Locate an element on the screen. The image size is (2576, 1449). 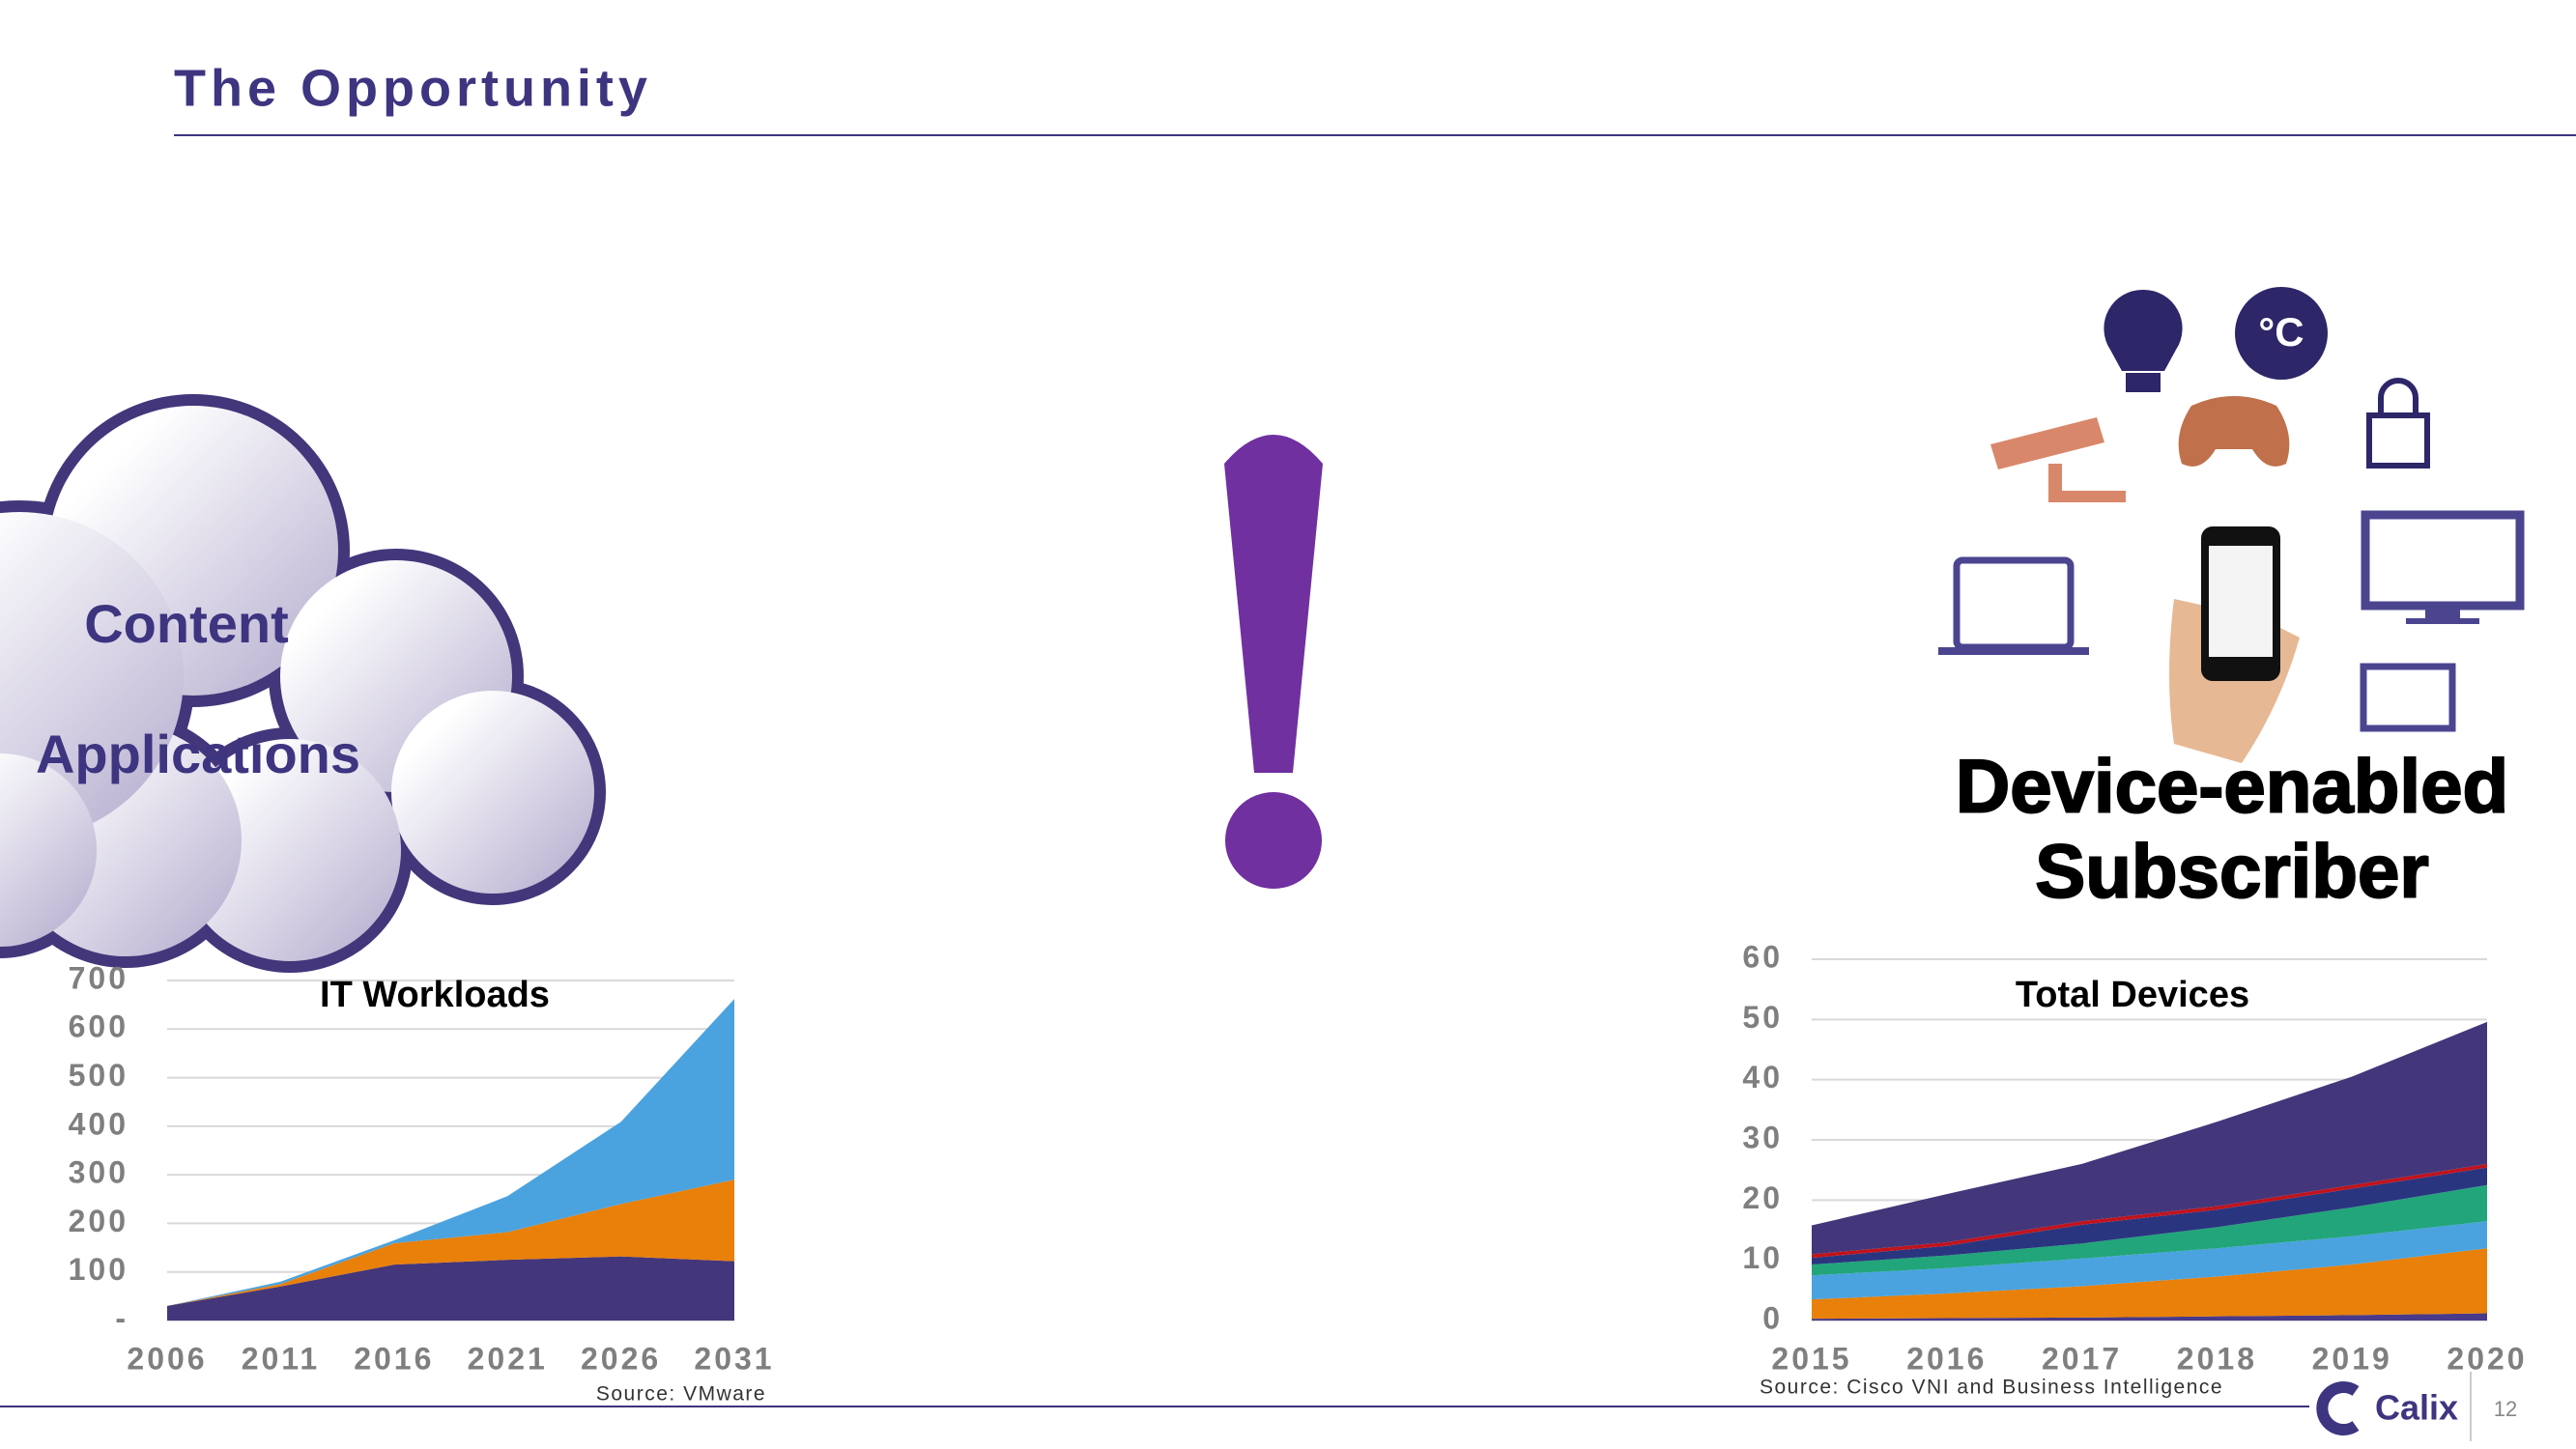
y-tick-label: 50 is located at coordinates (1763, 1018).